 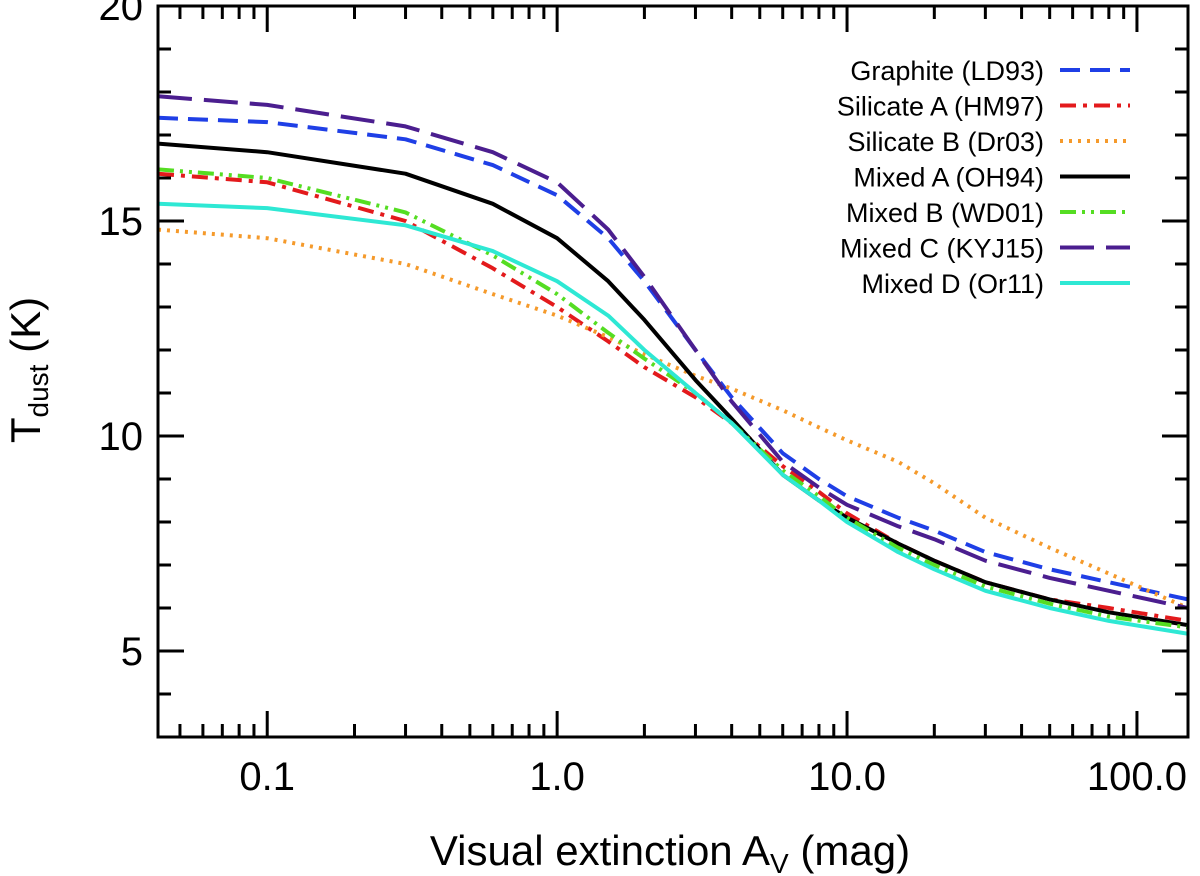 What do you see at coordinates (1137, 777) in the screenshot?
I see `x-tick-label: 100.0` at bounding box center [1137, 777].